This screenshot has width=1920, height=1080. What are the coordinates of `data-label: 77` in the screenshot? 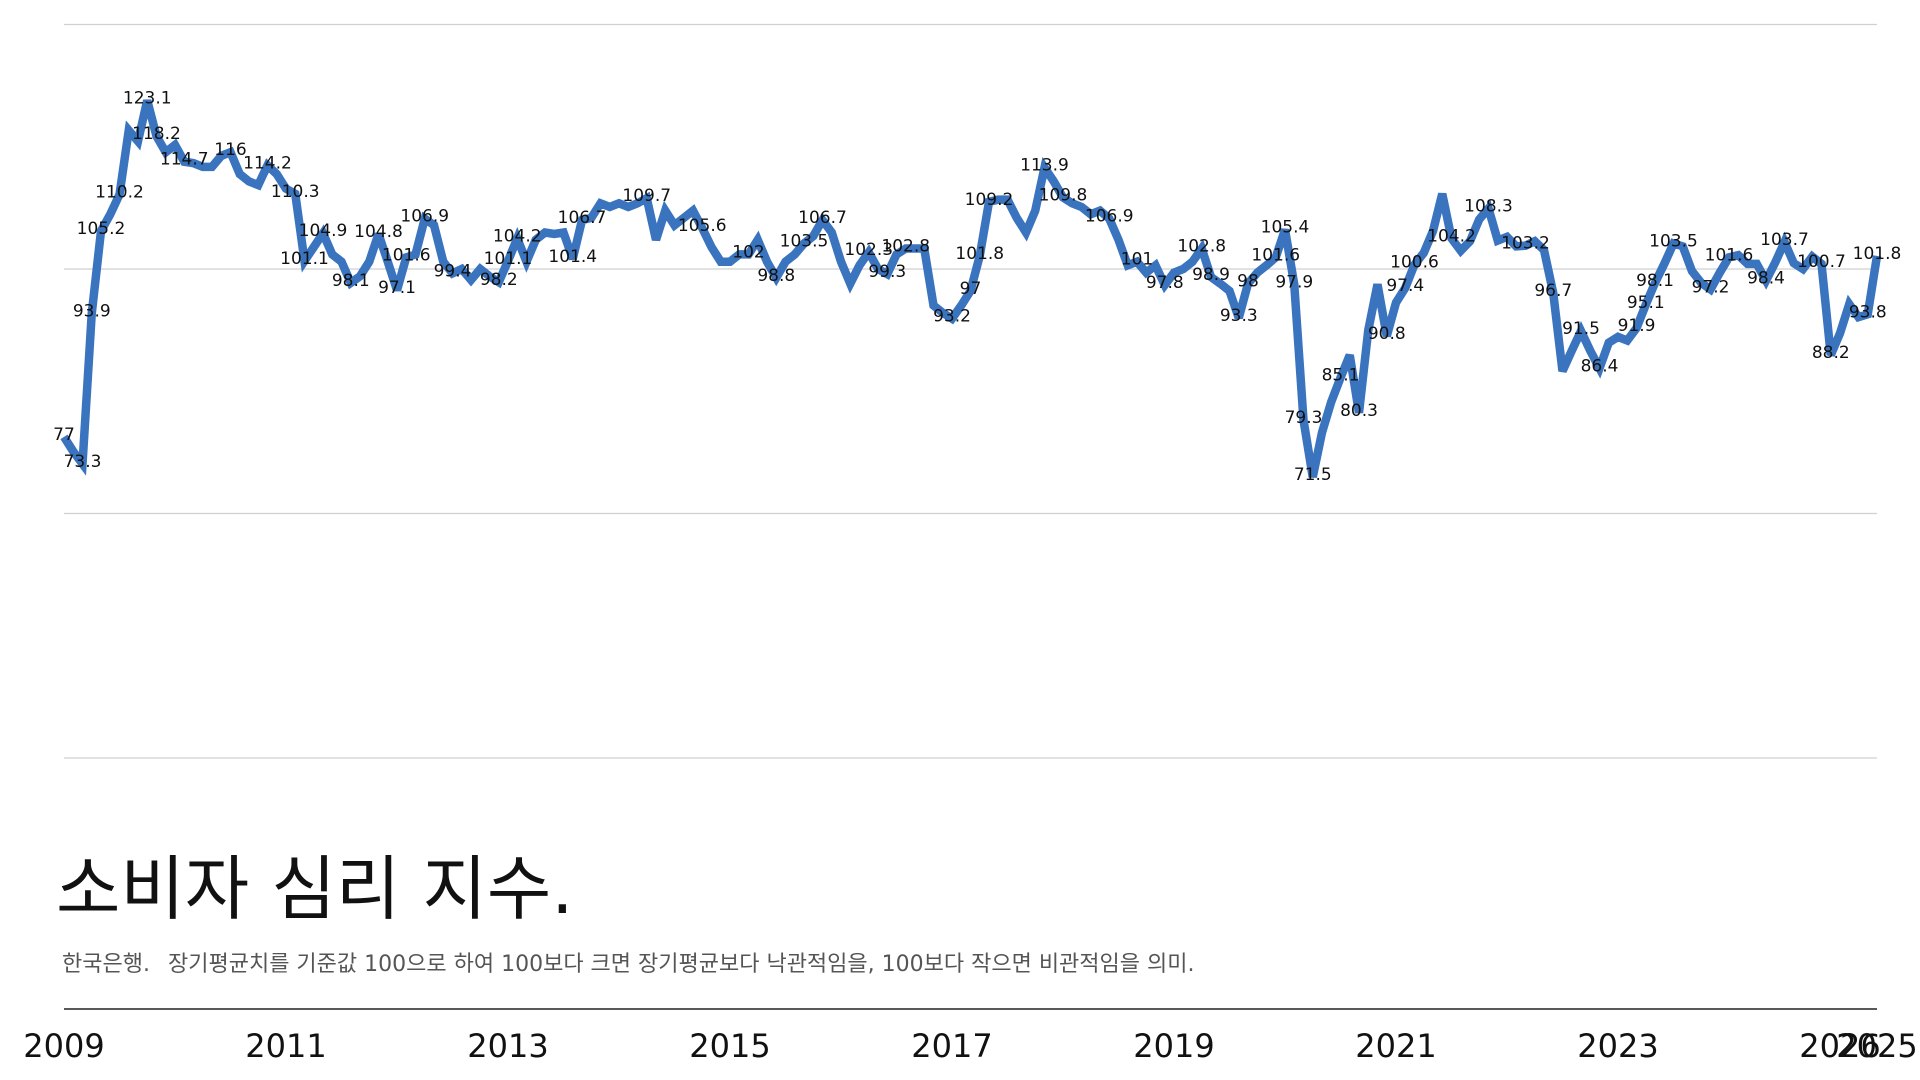 It's located at (64, 435).